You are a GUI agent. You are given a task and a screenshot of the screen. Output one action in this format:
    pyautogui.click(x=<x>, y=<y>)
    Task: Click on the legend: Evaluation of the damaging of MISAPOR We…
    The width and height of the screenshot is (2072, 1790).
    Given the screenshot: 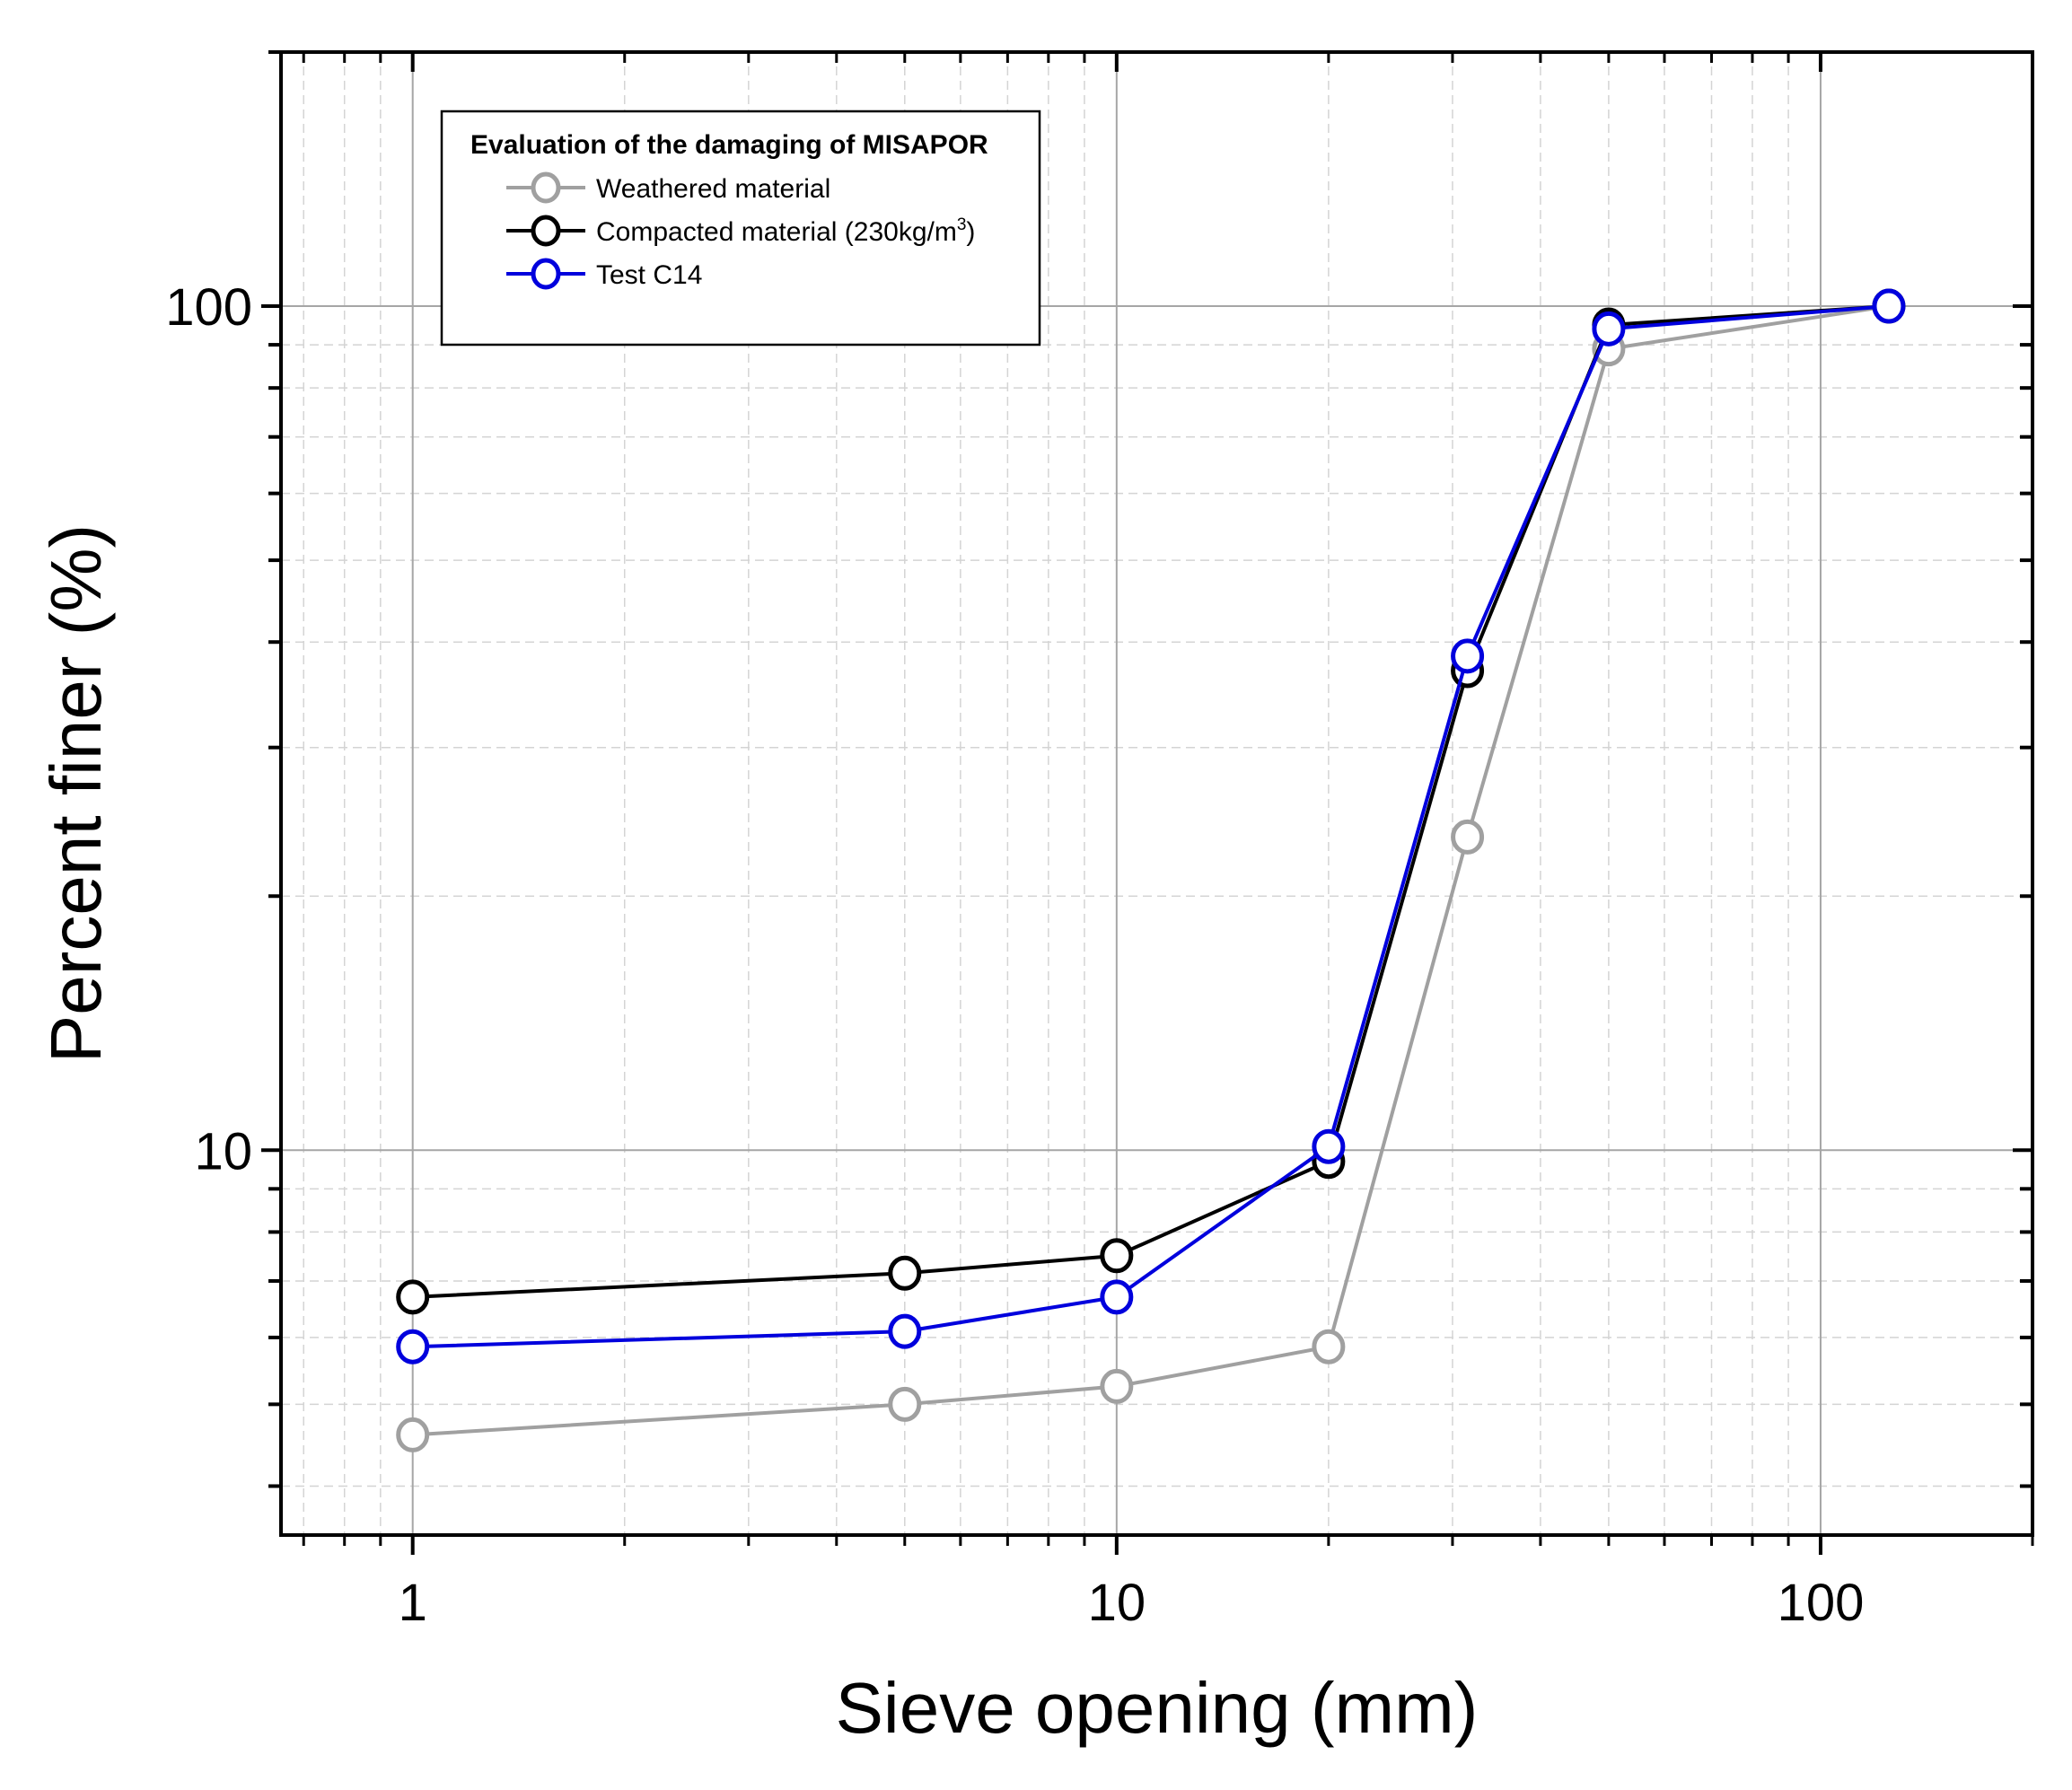 What is the action you would take?
    pyautogui.click(x=741, y=228)
    